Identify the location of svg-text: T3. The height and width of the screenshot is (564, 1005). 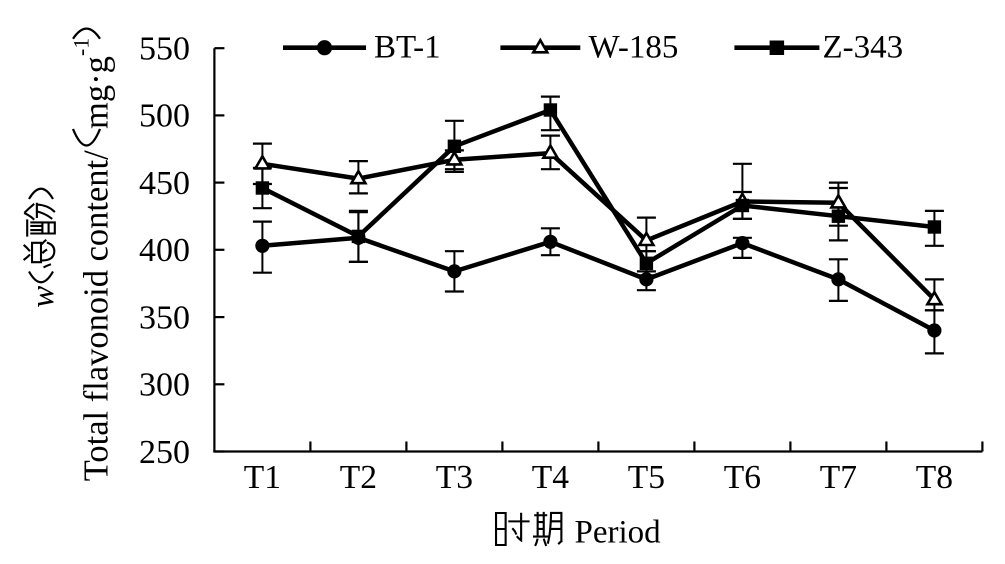
(454, 477).